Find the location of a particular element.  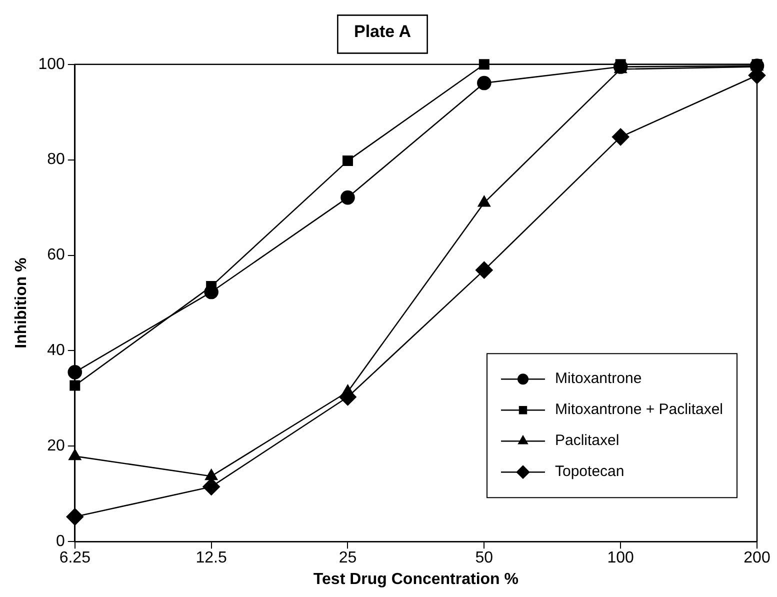

legend-label: Mitoxantrone is located at coordinates (598, 379).